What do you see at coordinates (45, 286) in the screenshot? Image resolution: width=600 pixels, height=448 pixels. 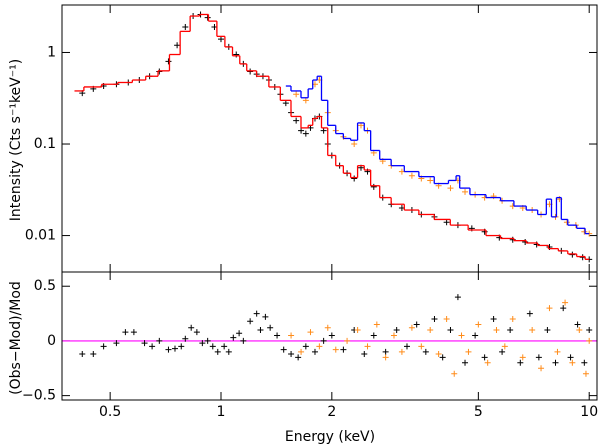 I see `y-tick-label: 0.5` at bounding box center [45, 286].